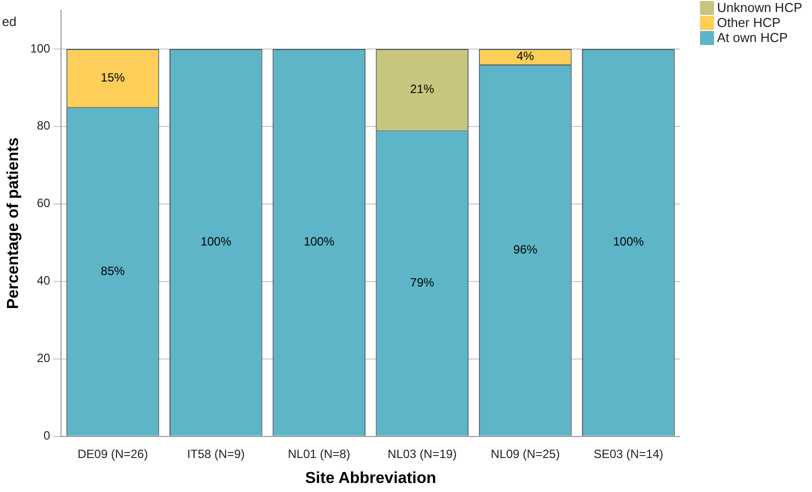 The image size is (812, 492). What do you see at coordinates (113, 77) in the screenshot?
I see `data-label: 15%` at bounding box center [113, 77].